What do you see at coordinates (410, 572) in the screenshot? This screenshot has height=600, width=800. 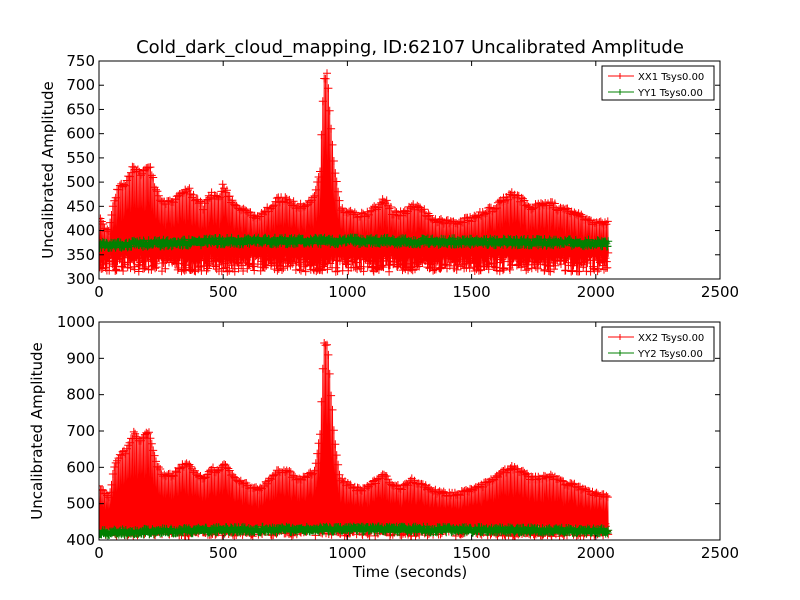 I see `x-axis-label: Time (seconds)` at bounding box center [410, 572].